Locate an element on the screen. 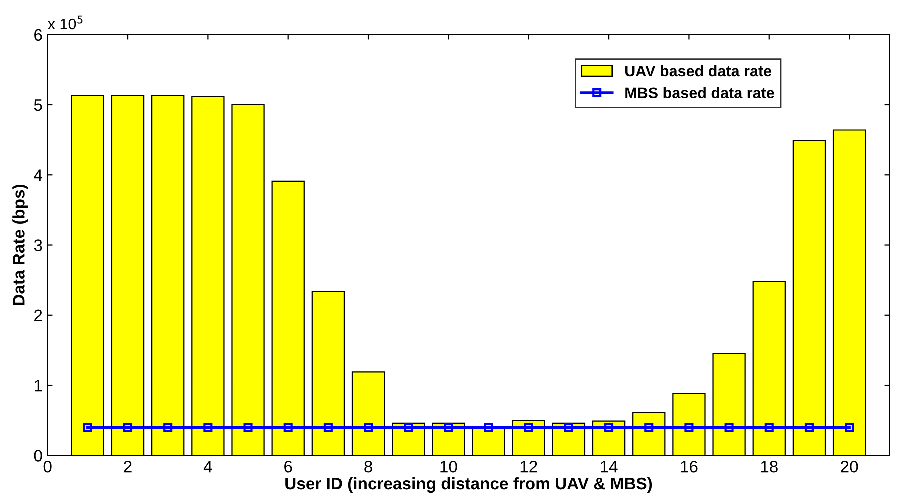 The image size is (920, 498). y-tick-label: 1 is located at coordinates (38, 386).